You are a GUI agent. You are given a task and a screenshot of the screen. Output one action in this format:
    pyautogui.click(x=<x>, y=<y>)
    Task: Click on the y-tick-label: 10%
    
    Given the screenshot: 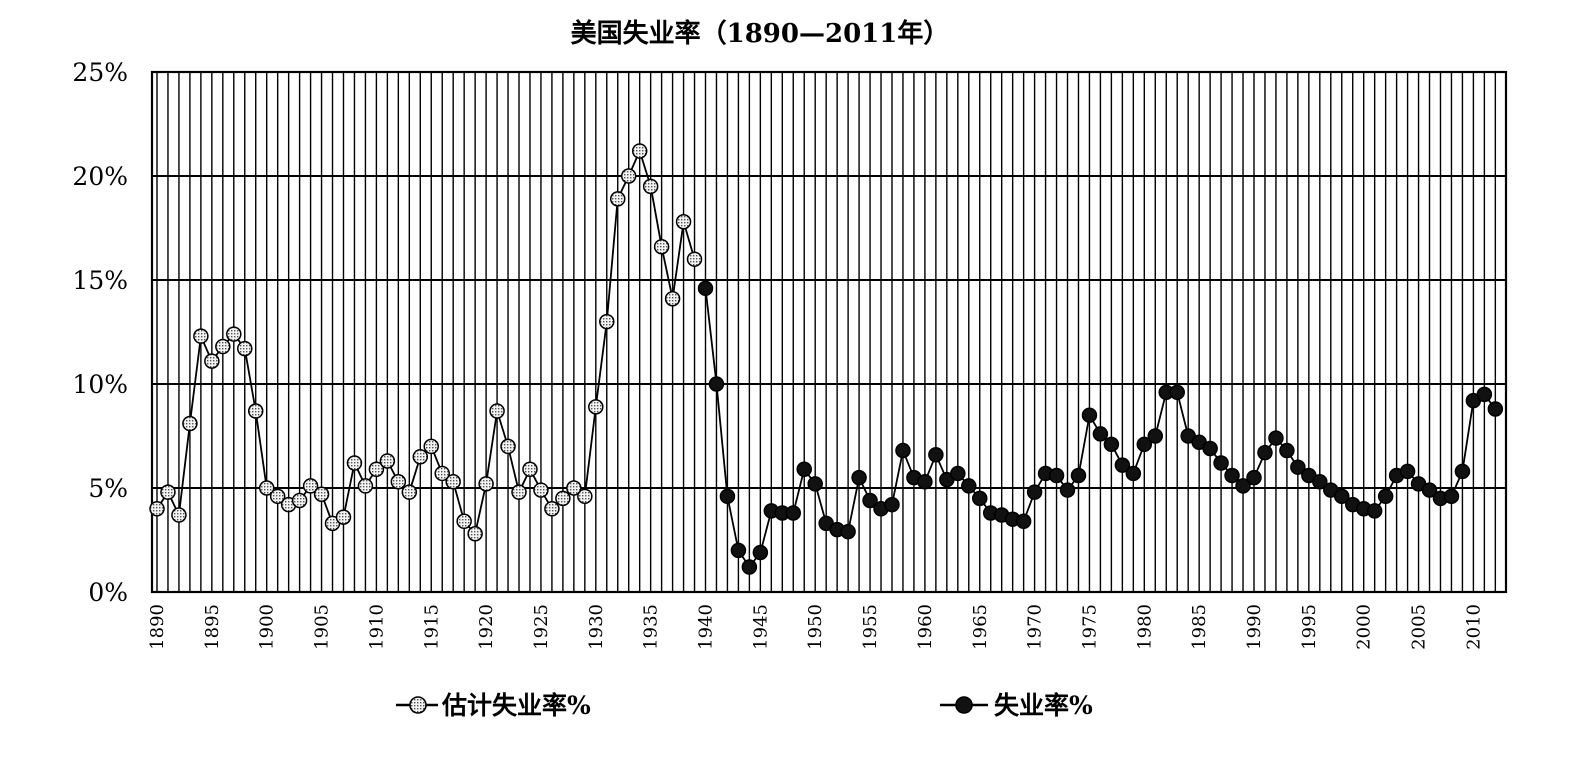 What is the action you would take?
    pyautogui.click(x=100, y=384)
    